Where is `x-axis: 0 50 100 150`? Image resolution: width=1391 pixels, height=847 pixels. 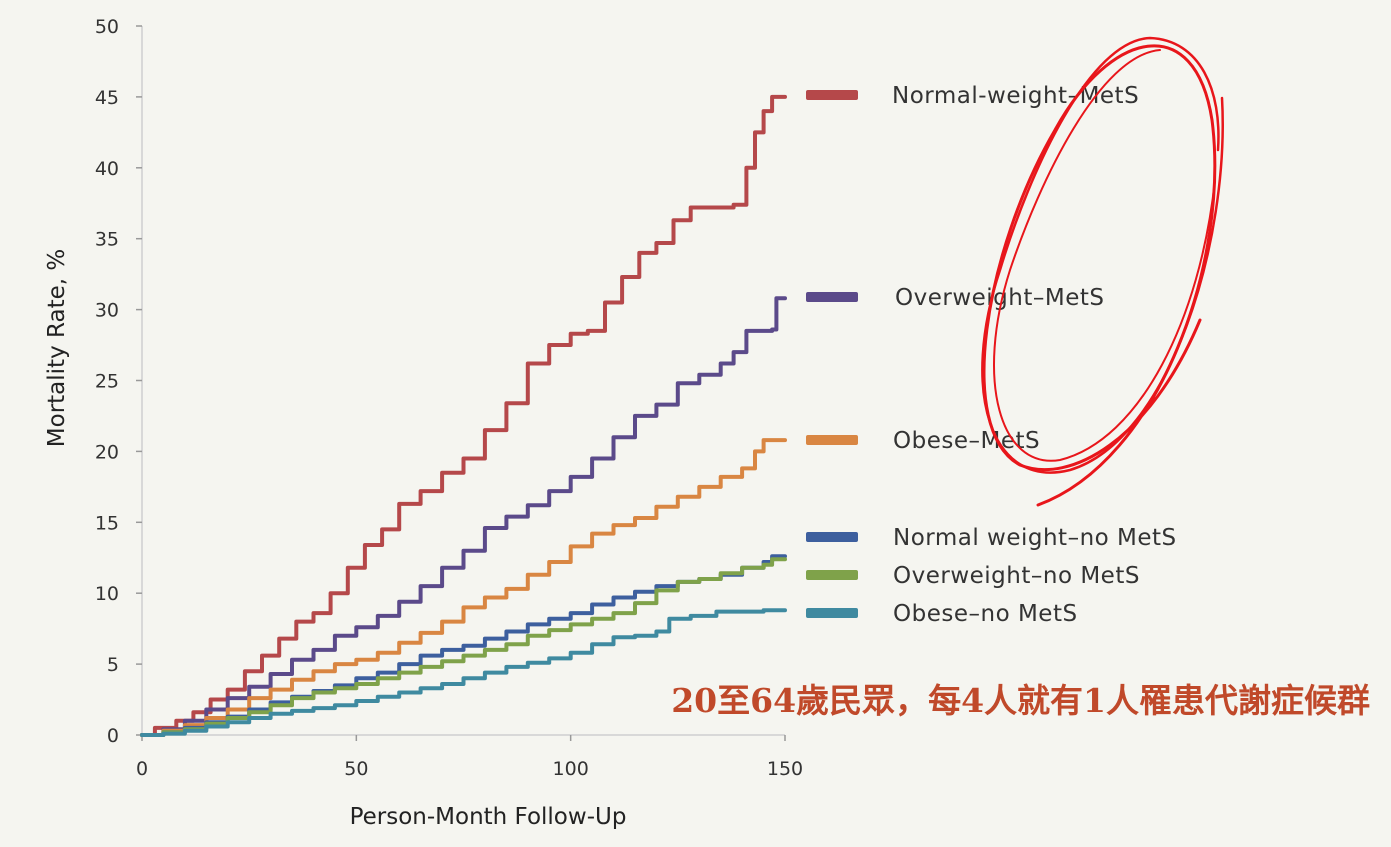 x-axis: 0 50 100 150 is located at coordinates (469, 757).